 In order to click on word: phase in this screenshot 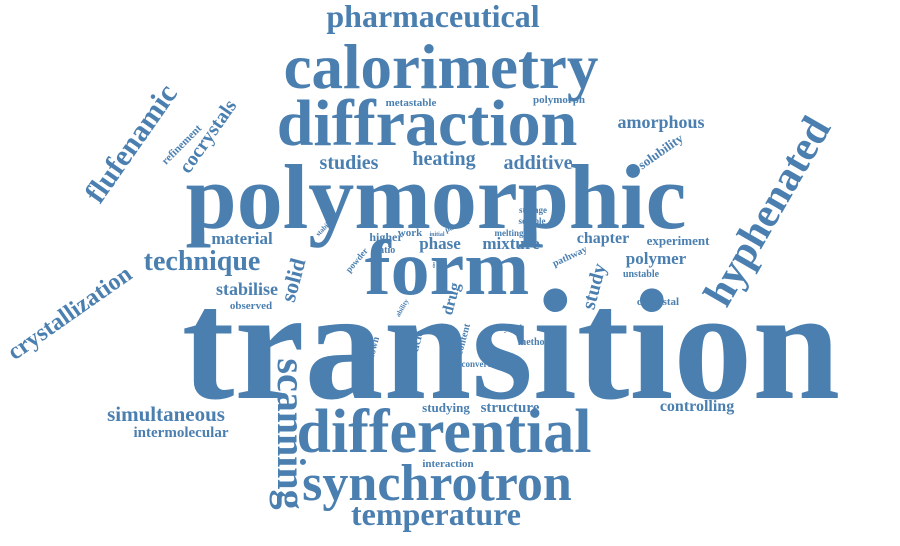, I will do `click(440, 243)`.